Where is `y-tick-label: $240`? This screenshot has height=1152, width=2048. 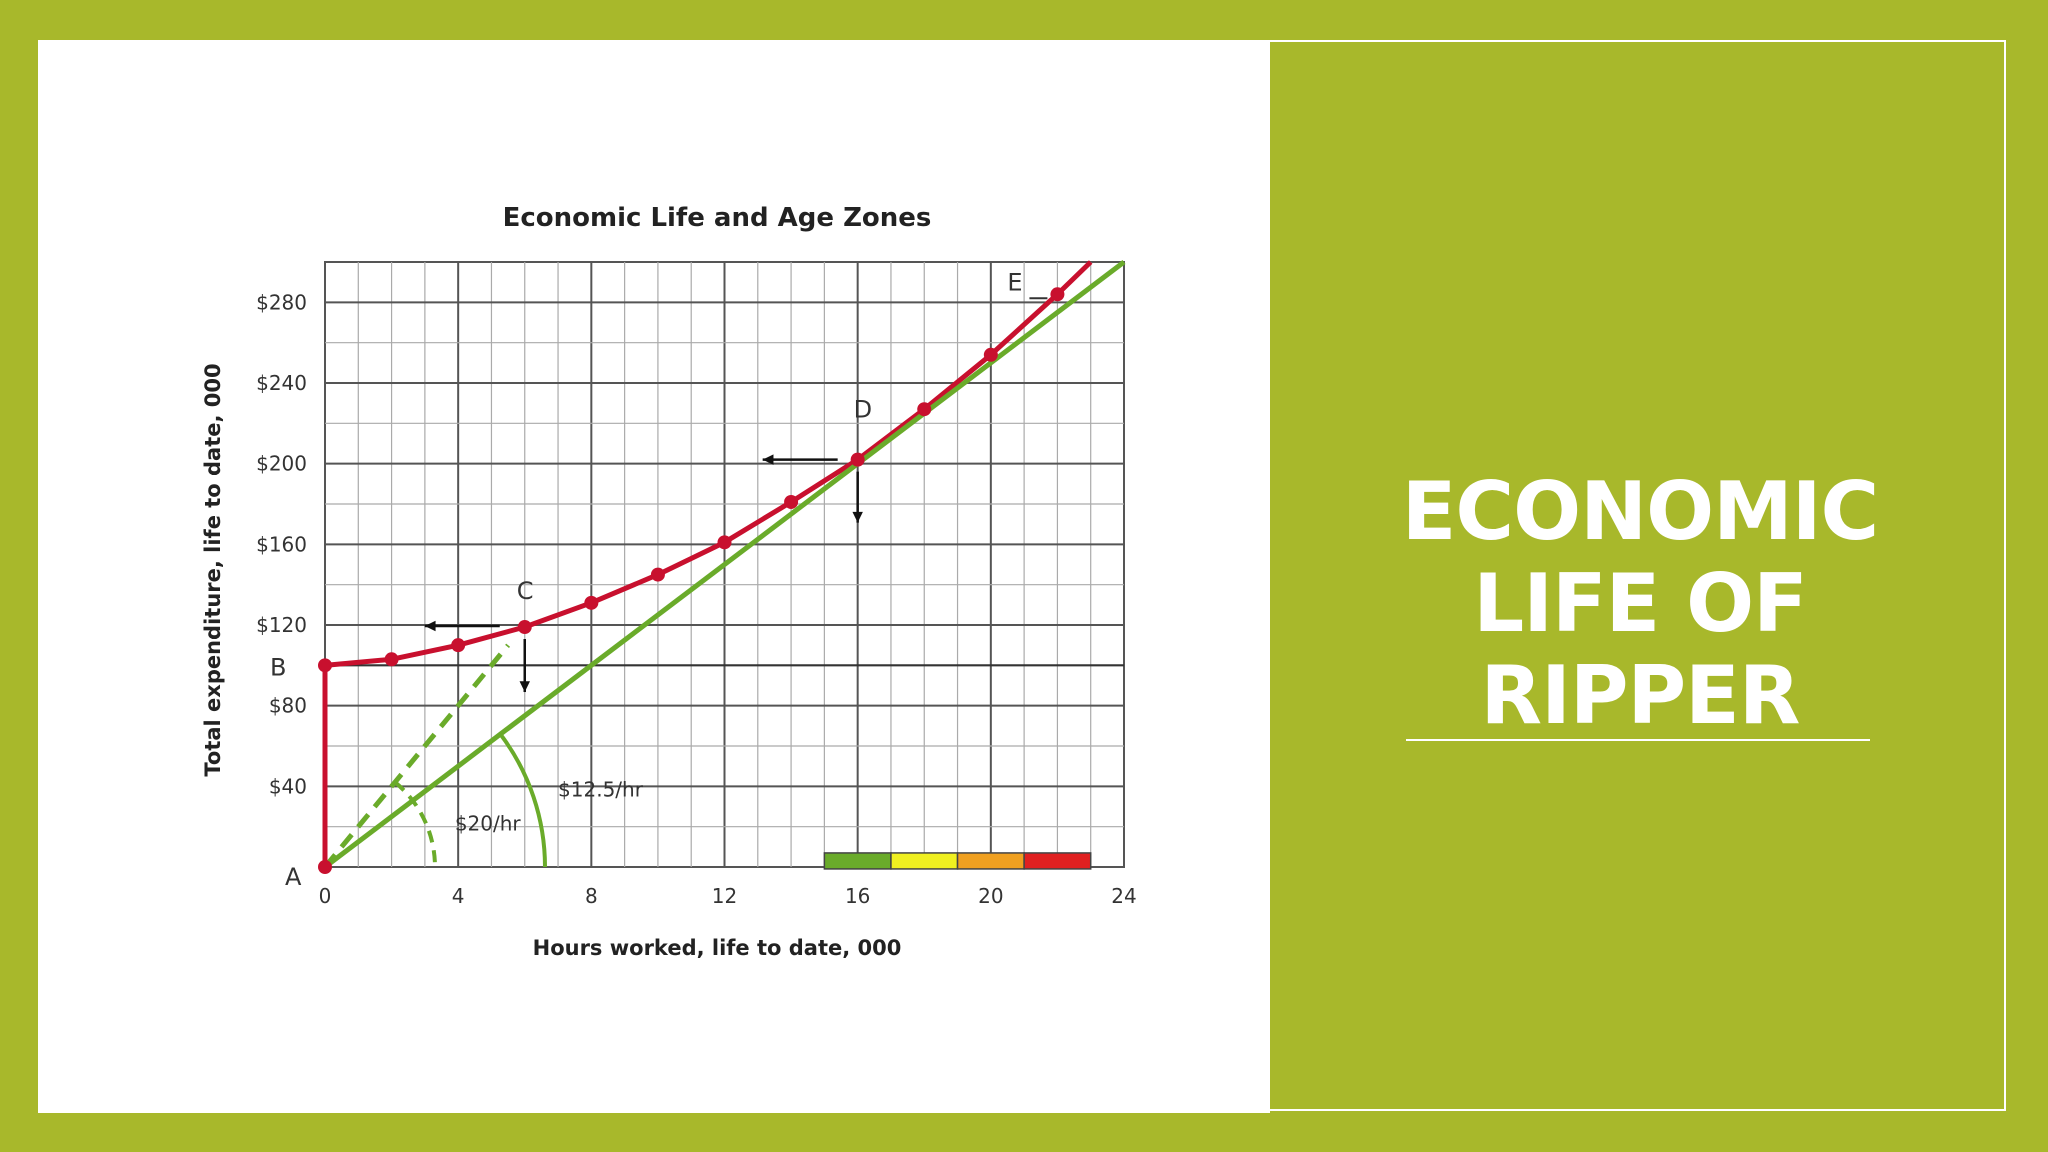
y-tick-label: $240 is located at coordinates (281, 383).